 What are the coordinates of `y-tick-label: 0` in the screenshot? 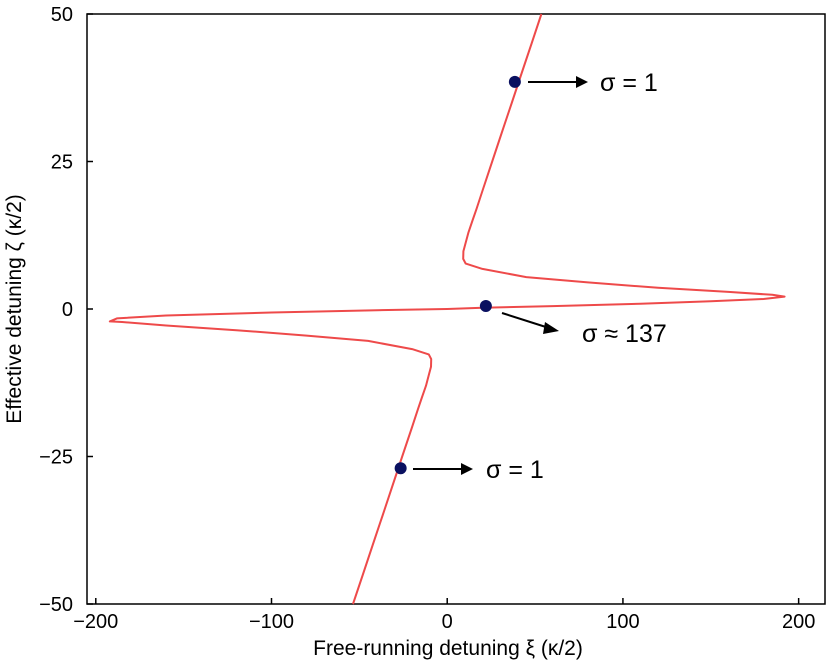 It's located at (67, 310).